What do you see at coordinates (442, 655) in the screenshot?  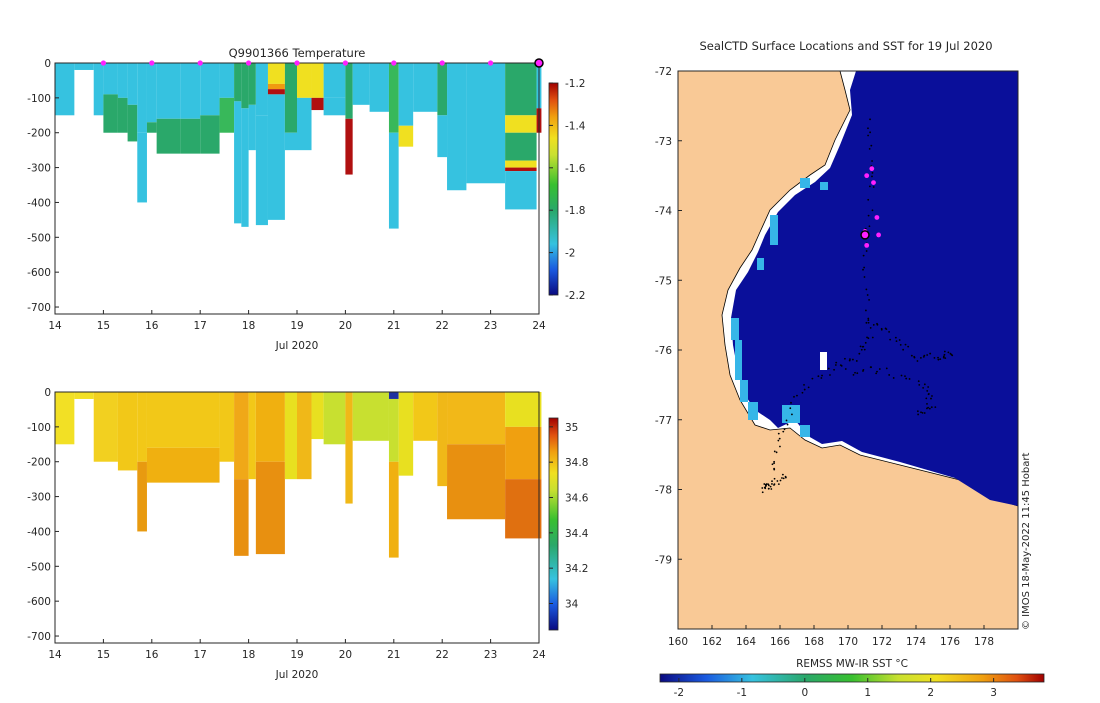 I see `x-tick-label: 22` at bounding box center [442, 655].